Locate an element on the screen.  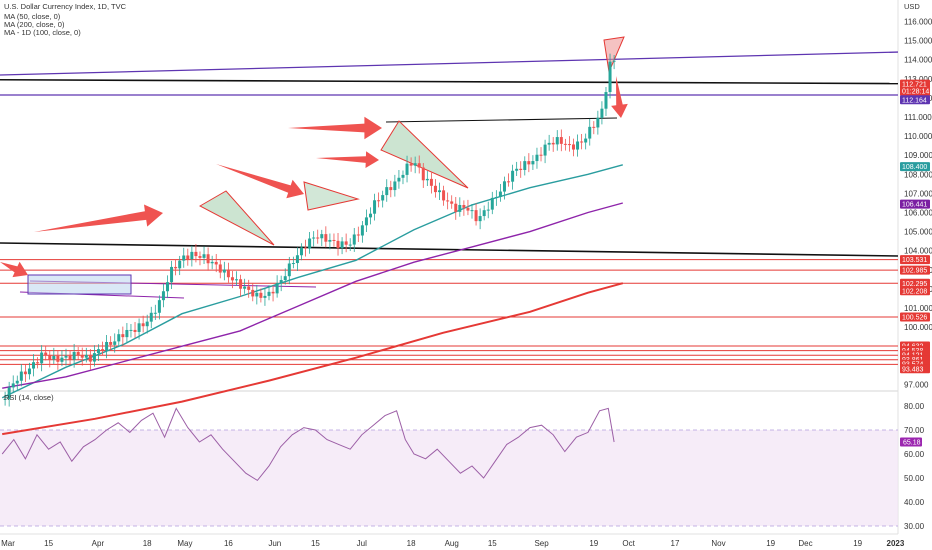
time-tick-label: May is located at coordinates (184, 543).